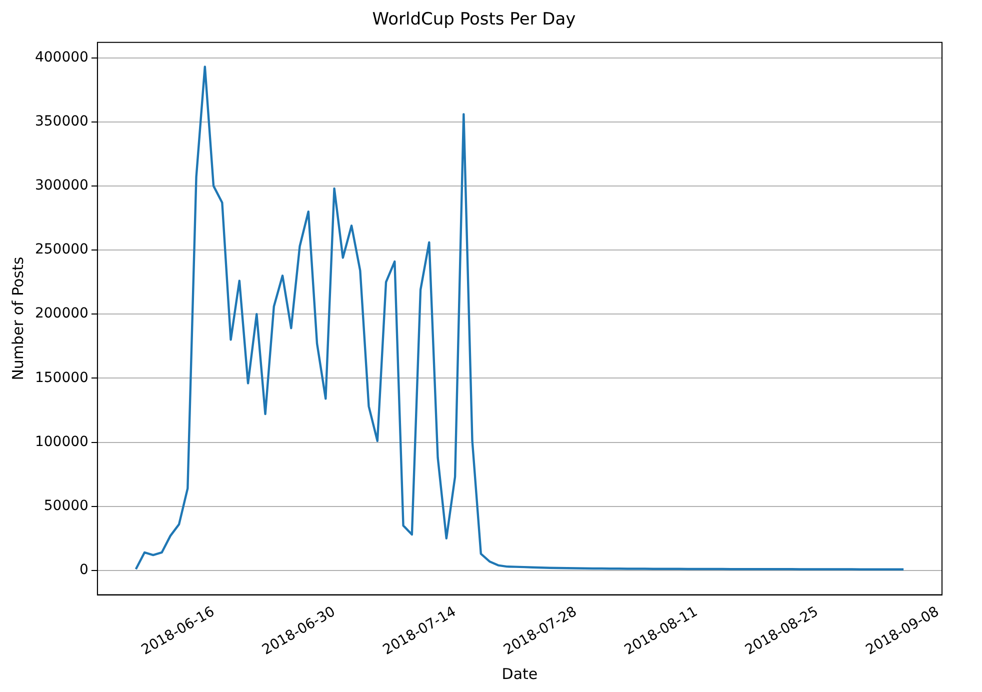 Image resolution: width=982 pixels, height=692 pixels. Describe the element at coordinates (17, 318) in the screenshot. I see `y-axis-title: Number of Posts` at that location.